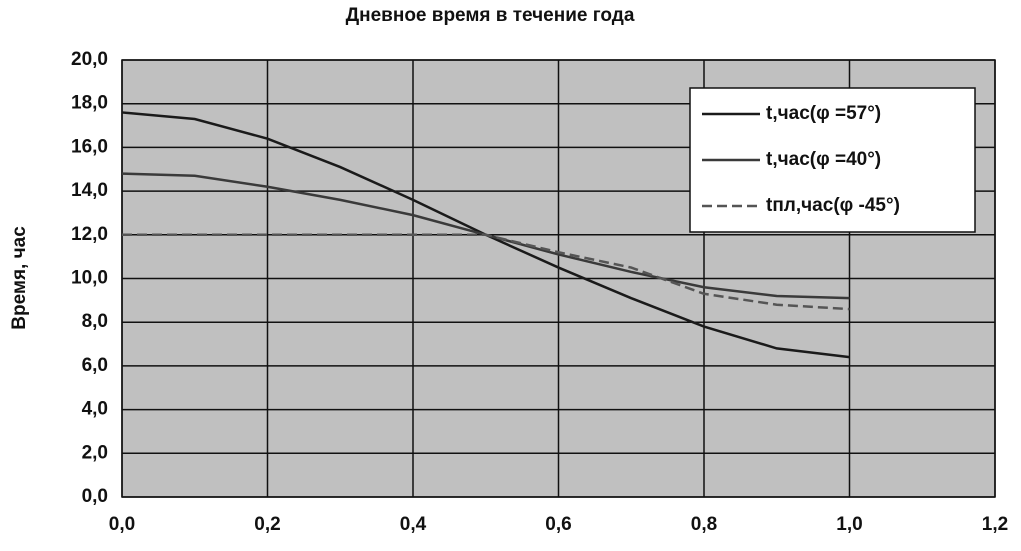 The height and width of the screenshot is (551, 1021). I want to click on x-tick-label: 0,2, so click(267, 524).